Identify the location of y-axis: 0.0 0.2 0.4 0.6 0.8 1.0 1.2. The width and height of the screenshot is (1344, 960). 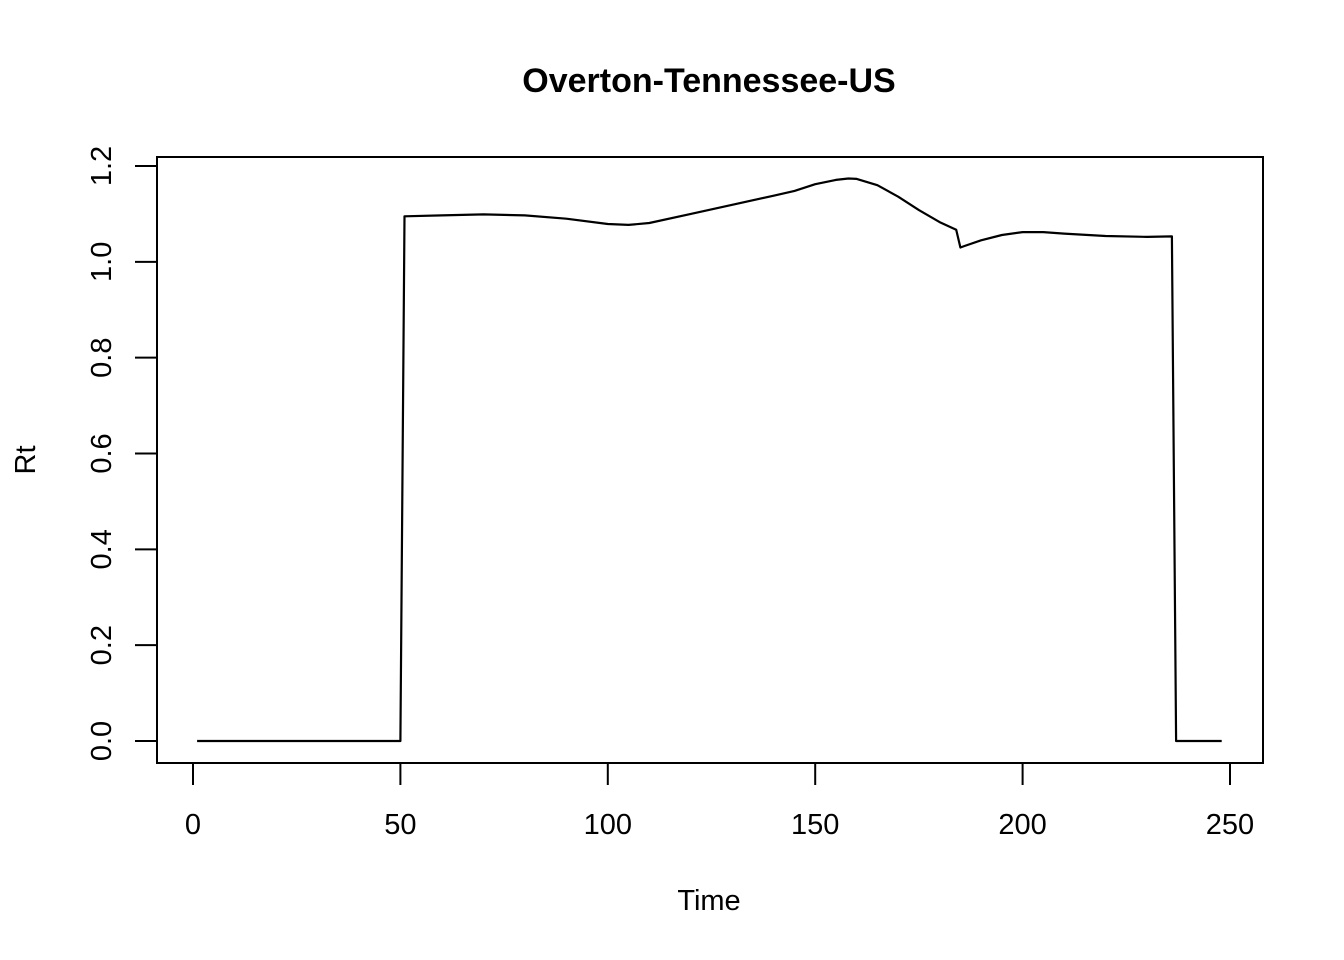
(122, 453).